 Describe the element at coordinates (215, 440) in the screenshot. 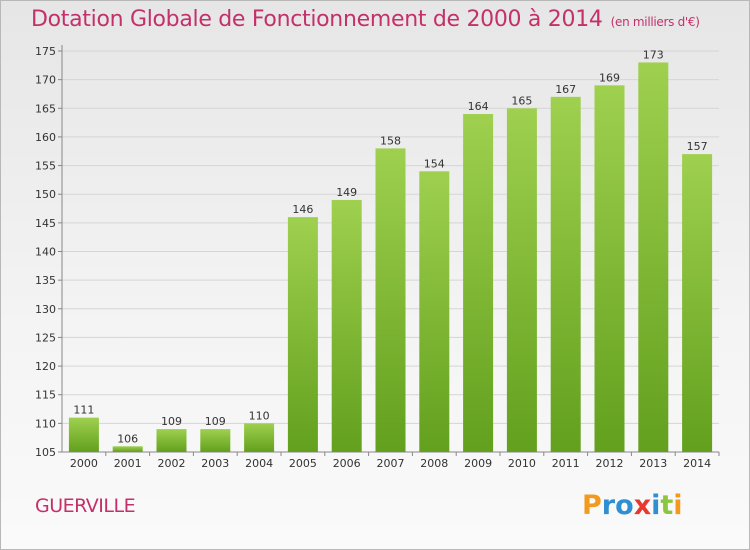

I see `bar-2003` at that location.